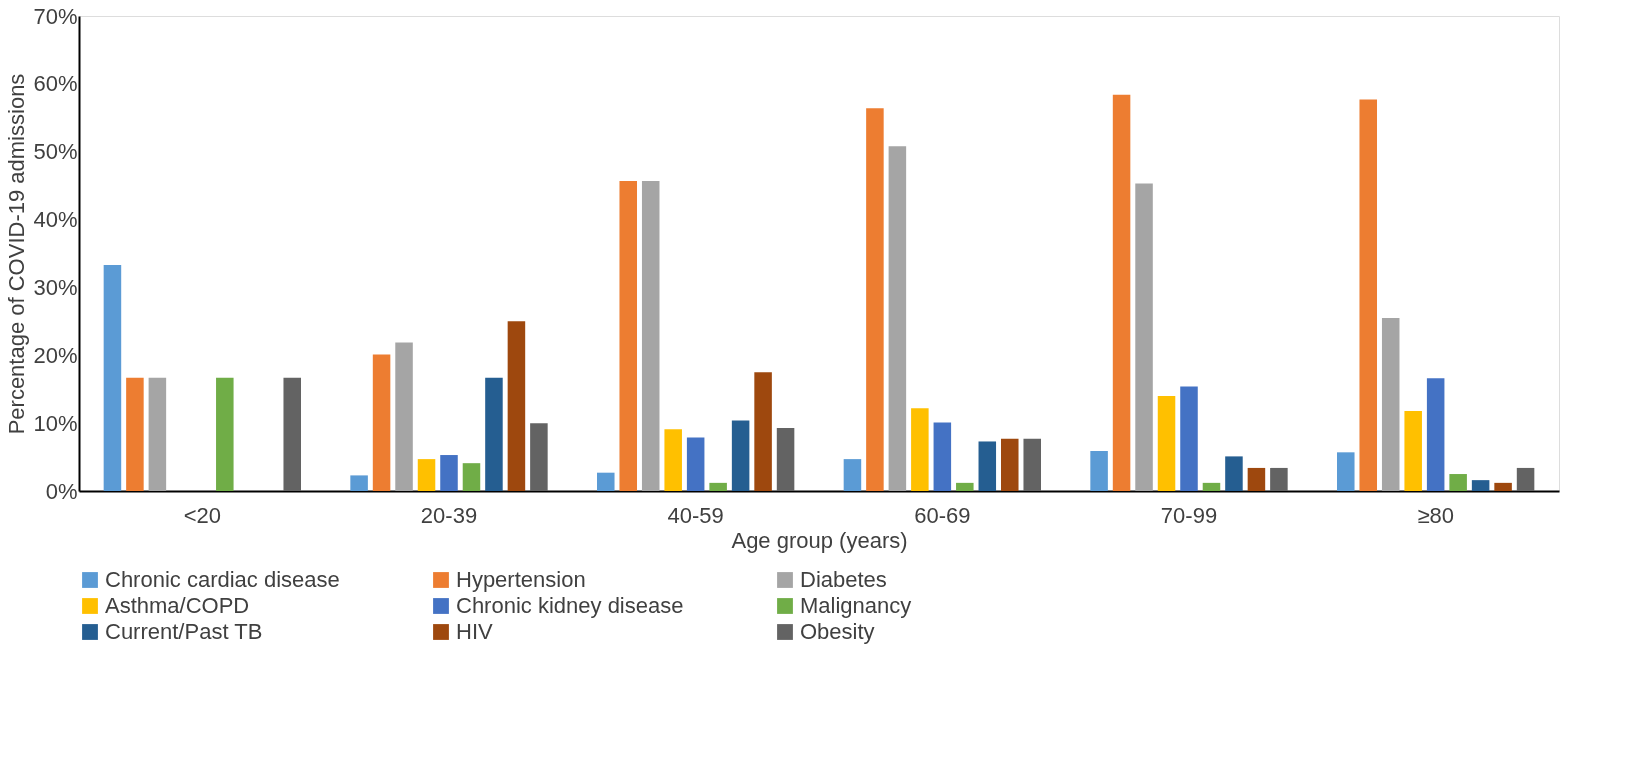 The image size is (1645, 762). Describe the element at coordinates (570, 605) in the screenshot. I see `legend-label: Chronic kidney disease` at that location.